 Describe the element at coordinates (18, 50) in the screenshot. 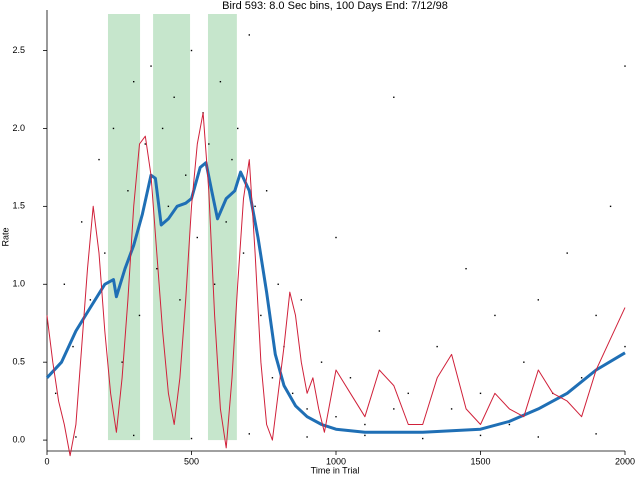

I see `y-tick-label: 2.5` at that location.